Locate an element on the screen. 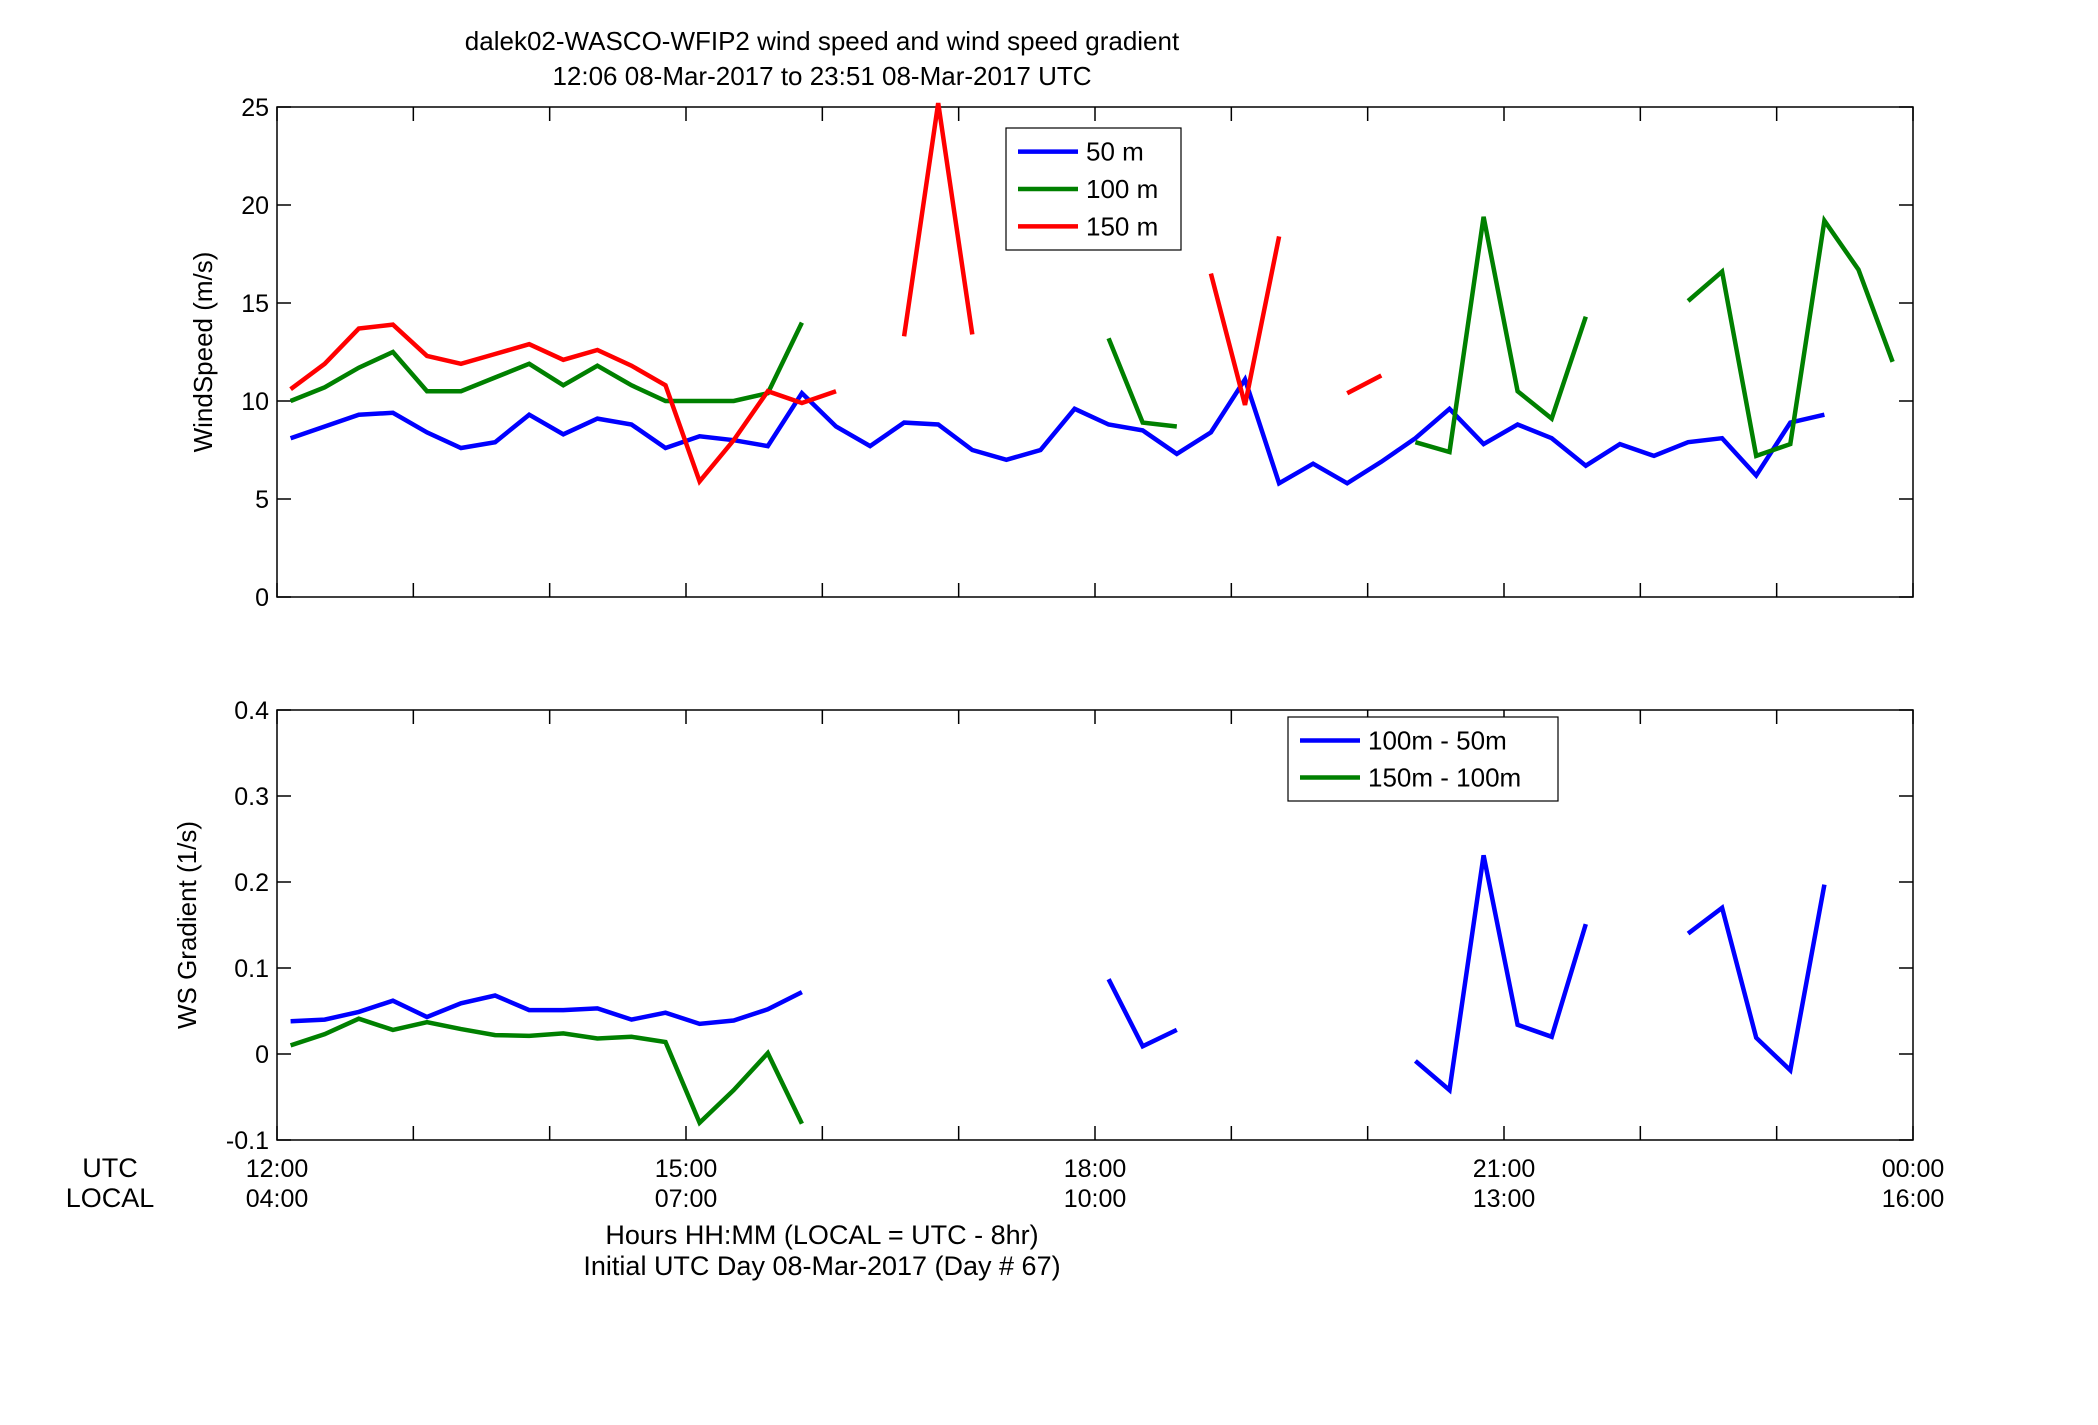 This screenshot has height=1425, width=2098. x-tick-label-utc: 00:00 is located at coordinates (1913, 1169).